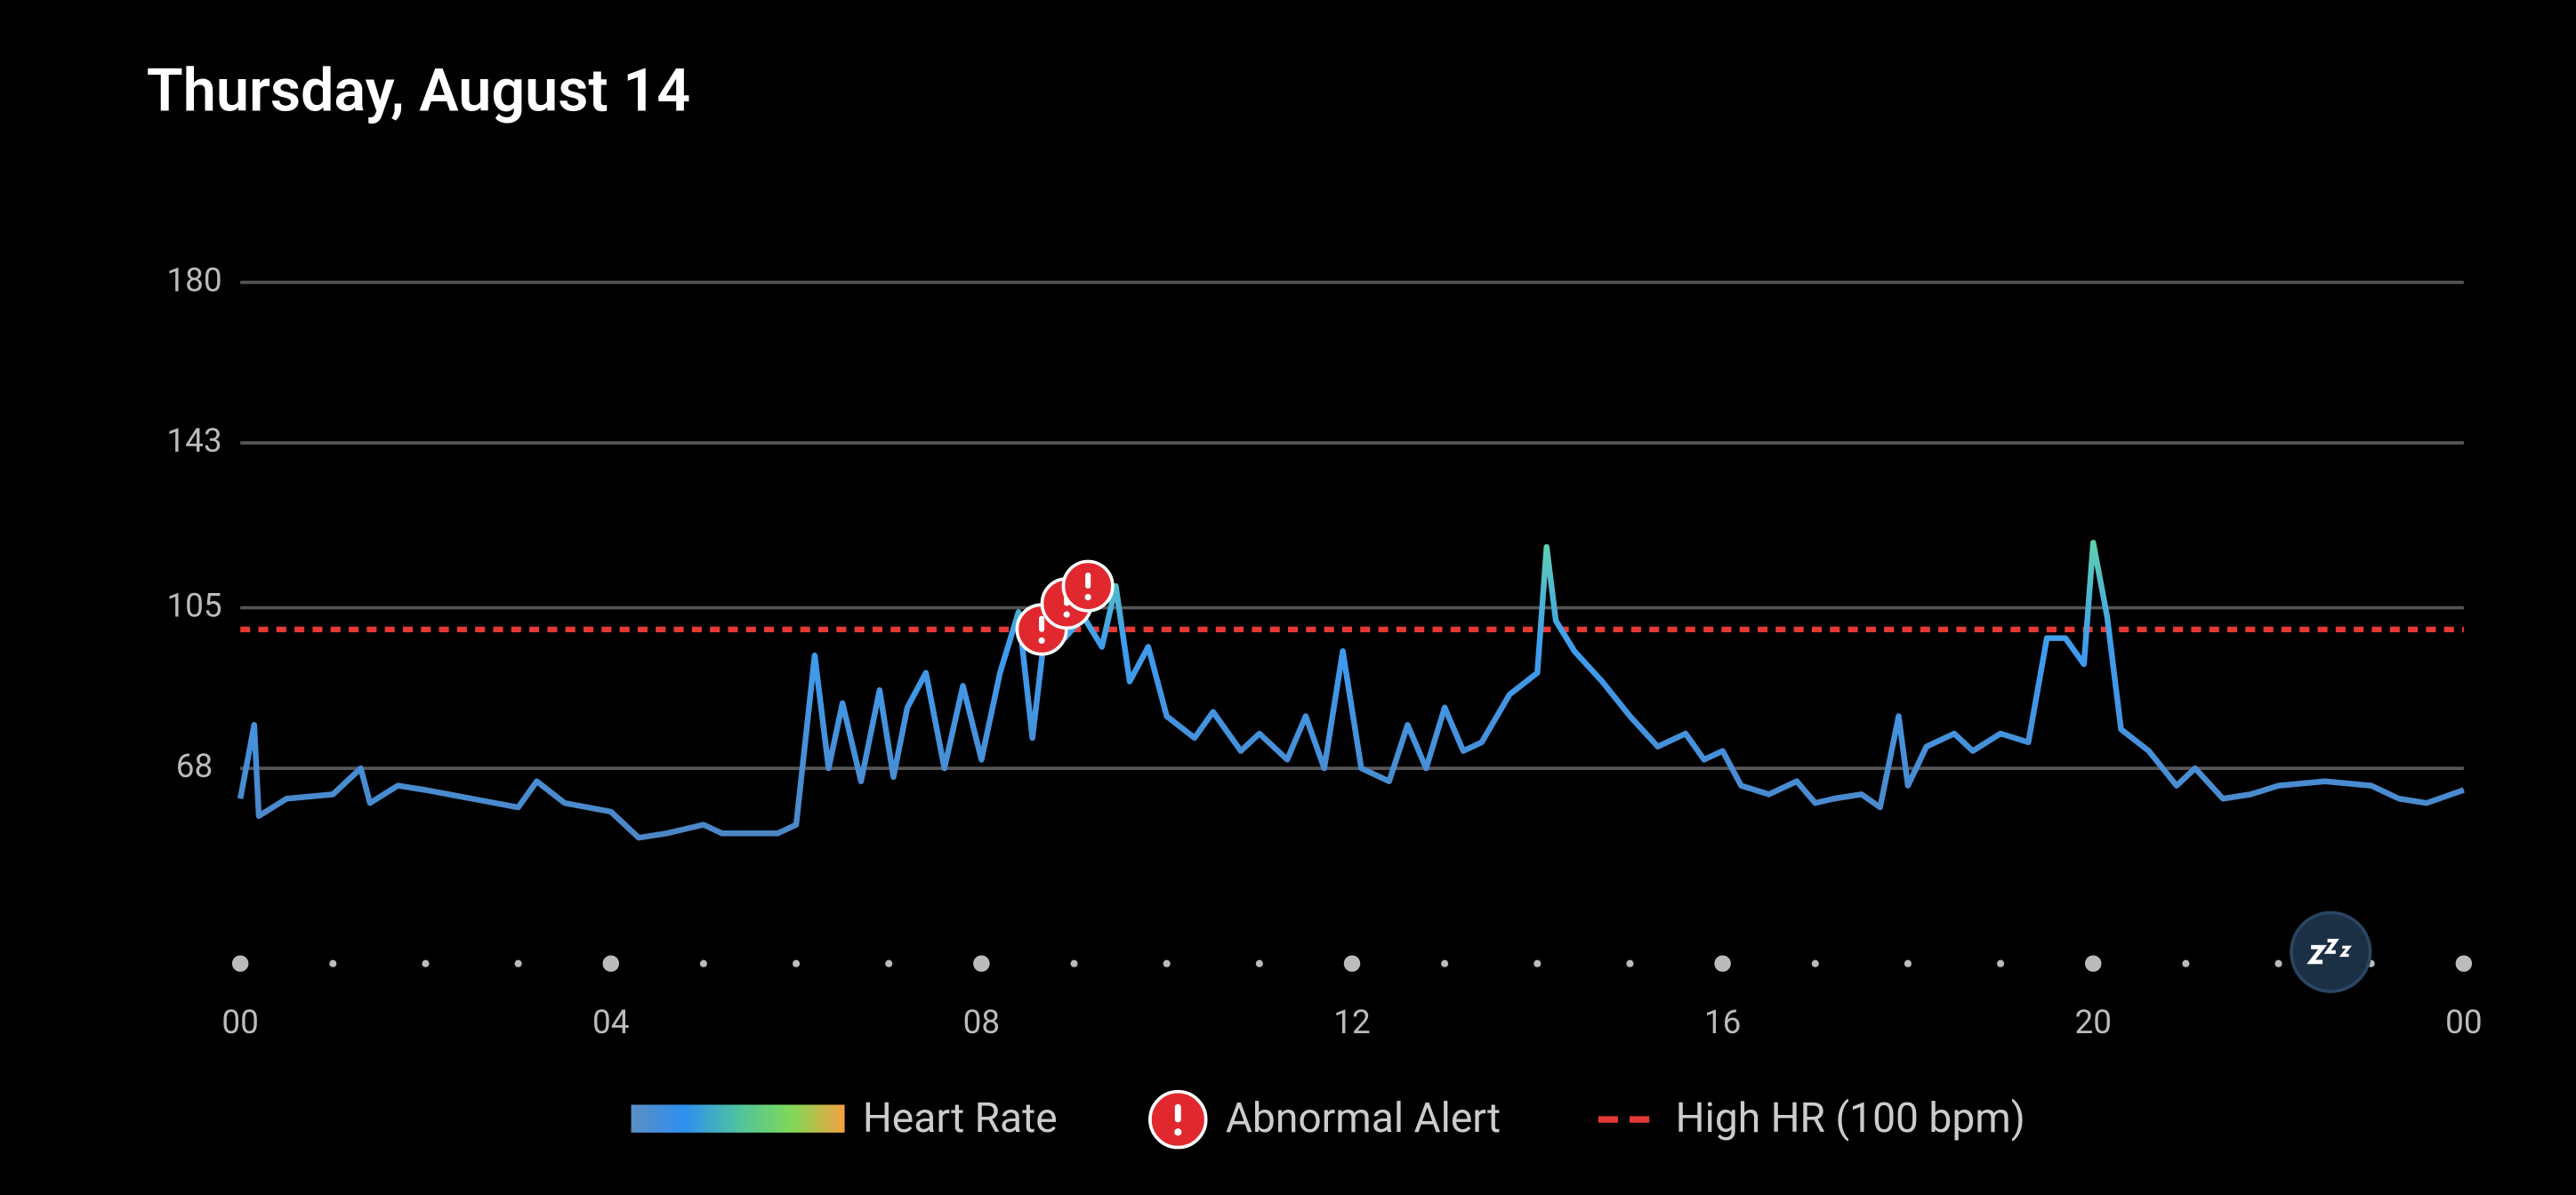  Describe the element at coordinates (610, 1023) in the screenshot. I see `x-tick-label: 04` at that location.